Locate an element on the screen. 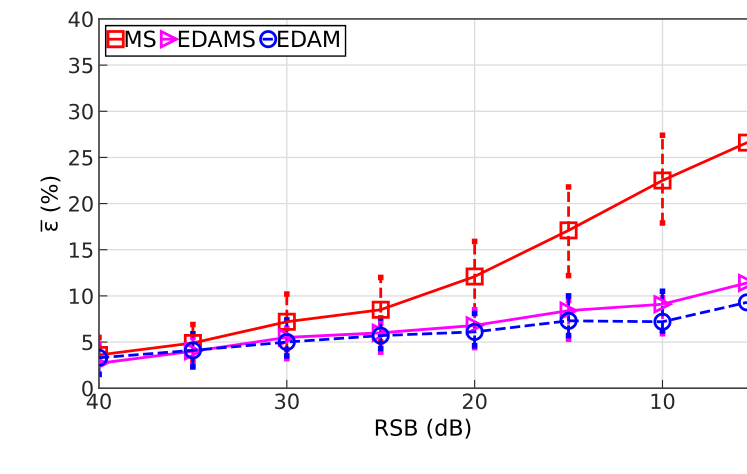 The height and width of the screenshot is (474, 747). y-tick-label: 40 is located at coordinates (80, 19).